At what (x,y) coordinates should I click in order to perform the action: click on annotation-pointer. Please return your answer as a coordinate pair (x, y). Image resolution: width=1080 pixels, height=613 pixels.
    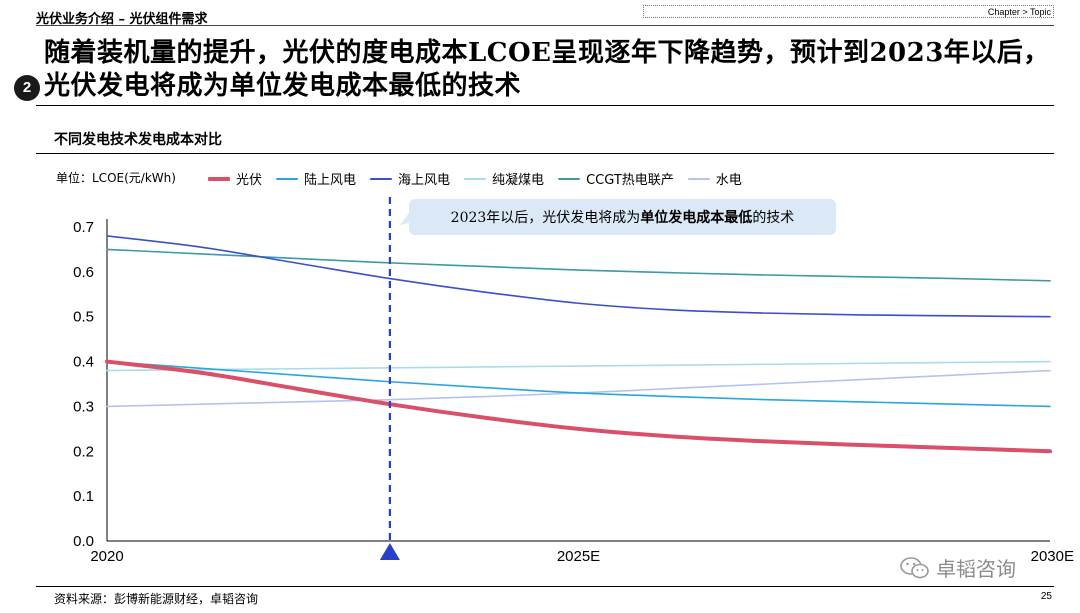
    Looking at the image, I should click on (404, 219).